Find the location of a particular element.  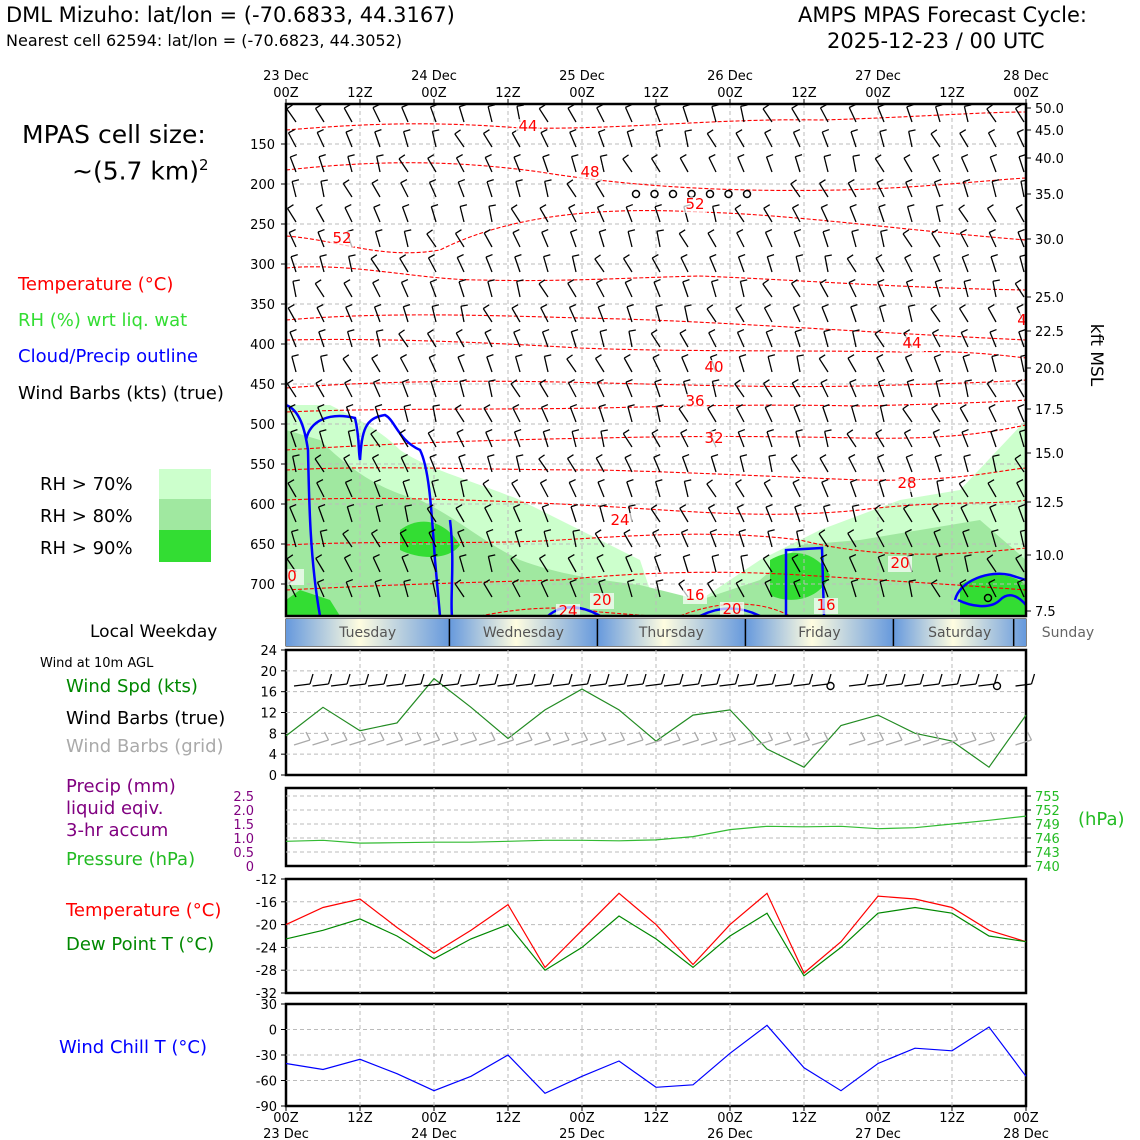

altitude-tick-label: 30.0 is located at coordinates (1049, 240).